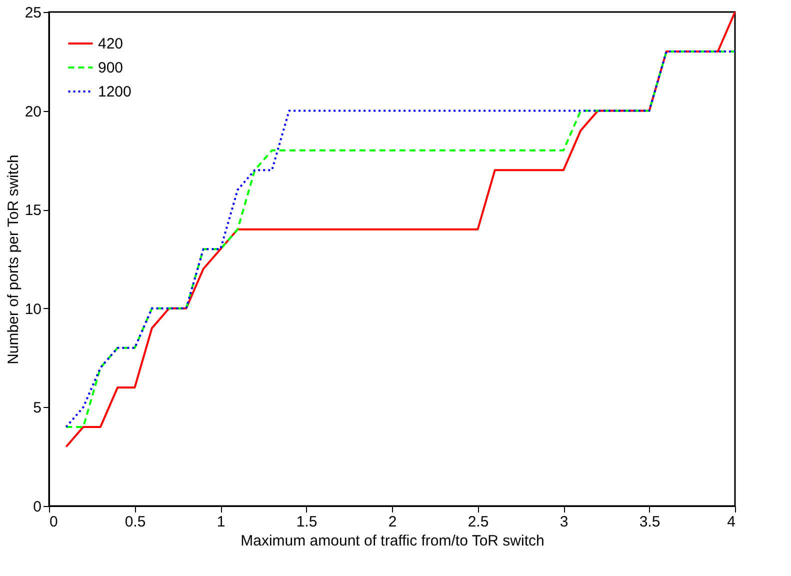  What do you see at coordinates (111, 68) in the screenshot?
I see `legend-label: 900` at bounding box center [111, 68].